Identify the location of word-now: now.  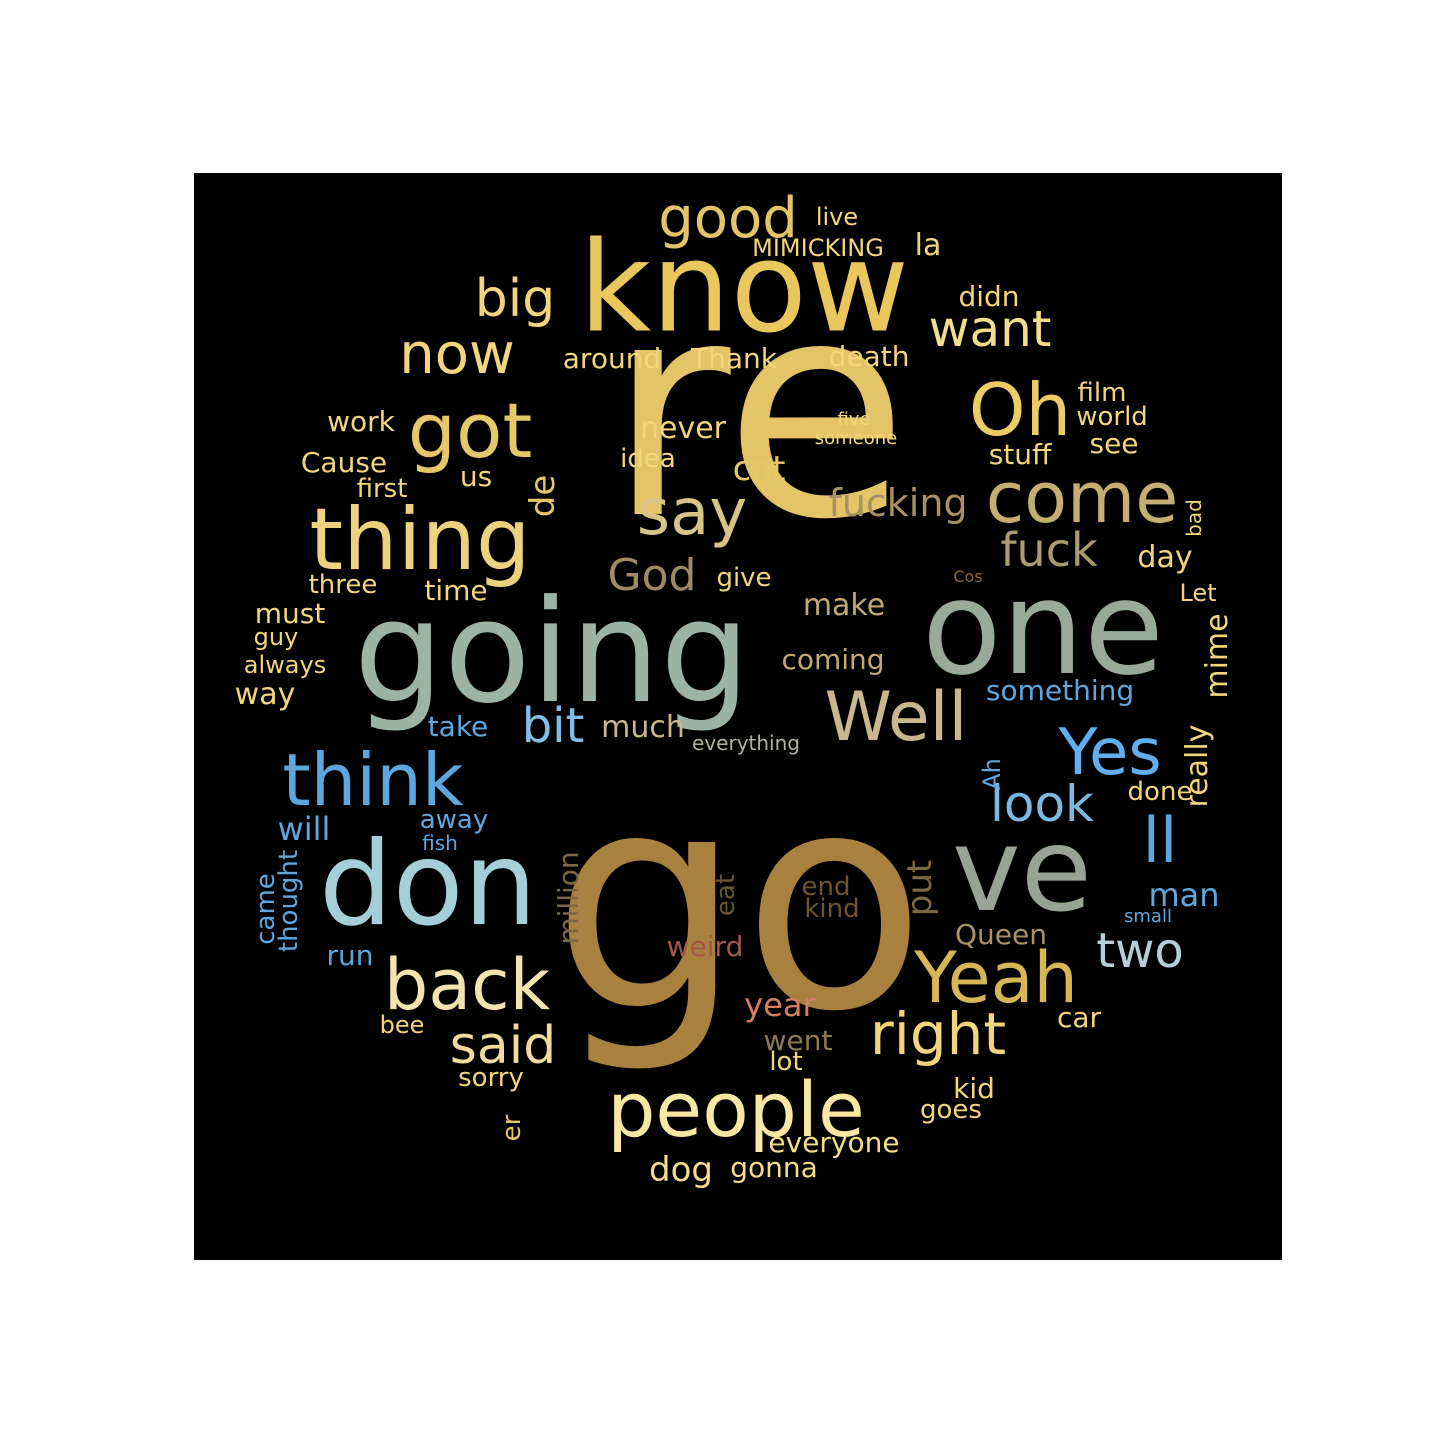
(457, 354).